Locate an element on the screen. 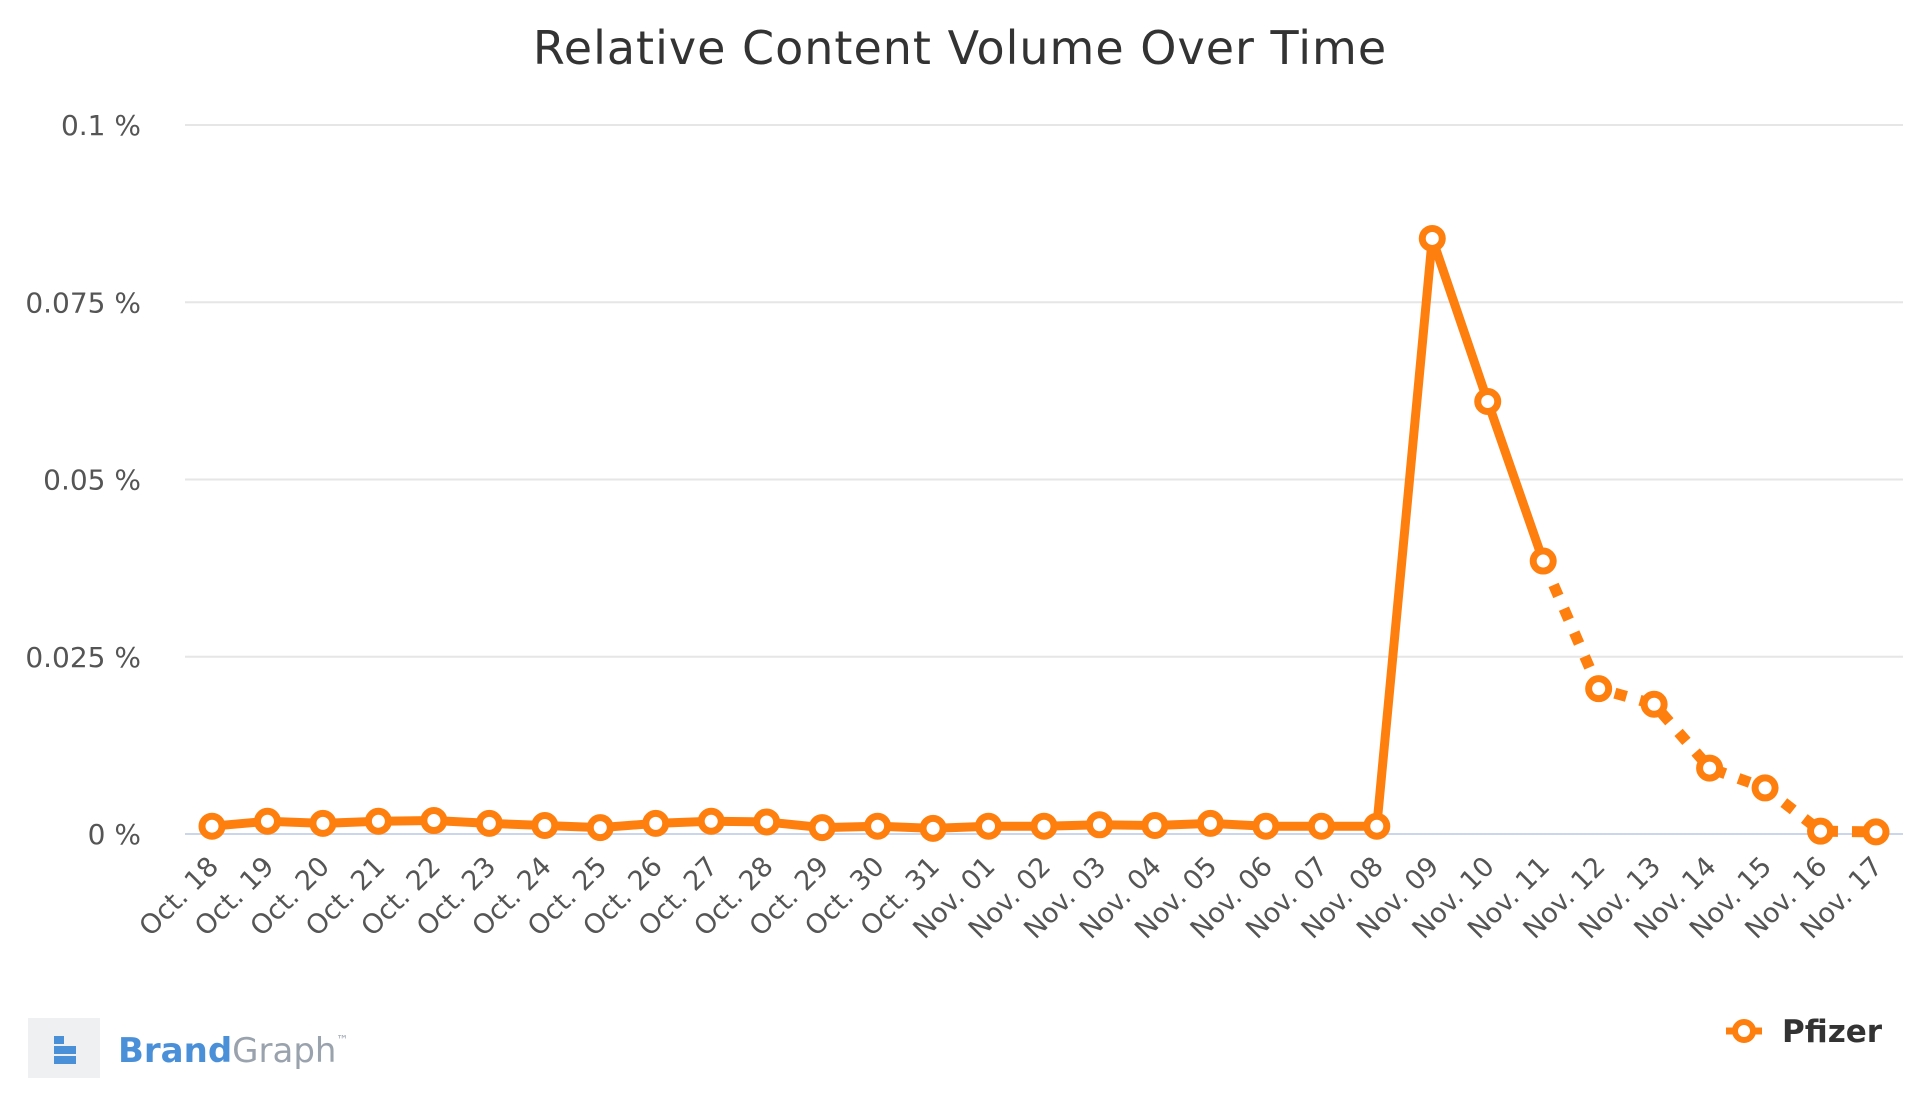 This screenshot has width=1920, height=1097. y-tick-label: 0.05 % is located at coordinates (92, 480).